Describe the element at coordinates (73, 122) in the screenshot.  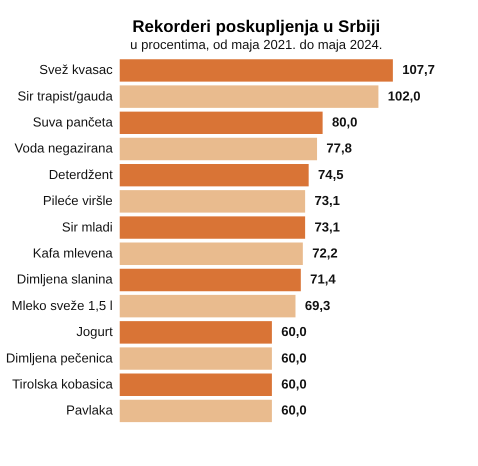
I see `y-tick-label: Suva pančeta` at that location.